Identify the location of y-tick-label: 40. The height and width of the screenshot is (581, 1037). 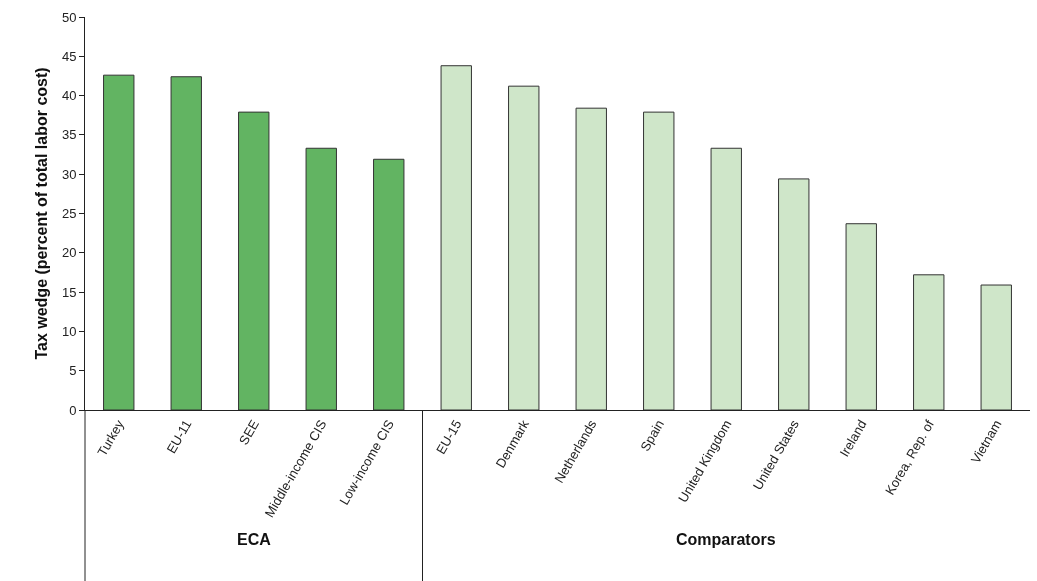
(69, 96).